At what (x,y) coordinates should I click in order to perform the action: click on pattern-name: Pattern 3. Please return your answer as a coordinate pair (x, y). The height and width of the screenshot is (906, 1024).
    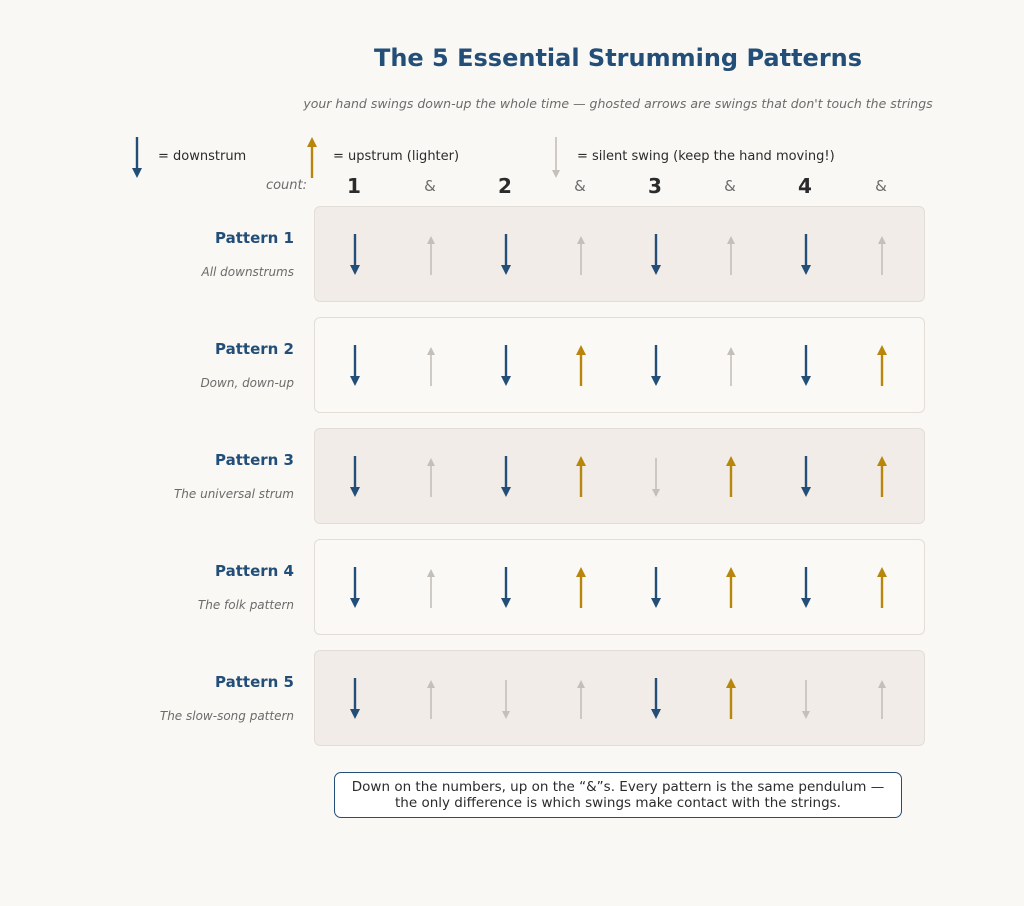
    Looking at the image, I should click on (254, 460).